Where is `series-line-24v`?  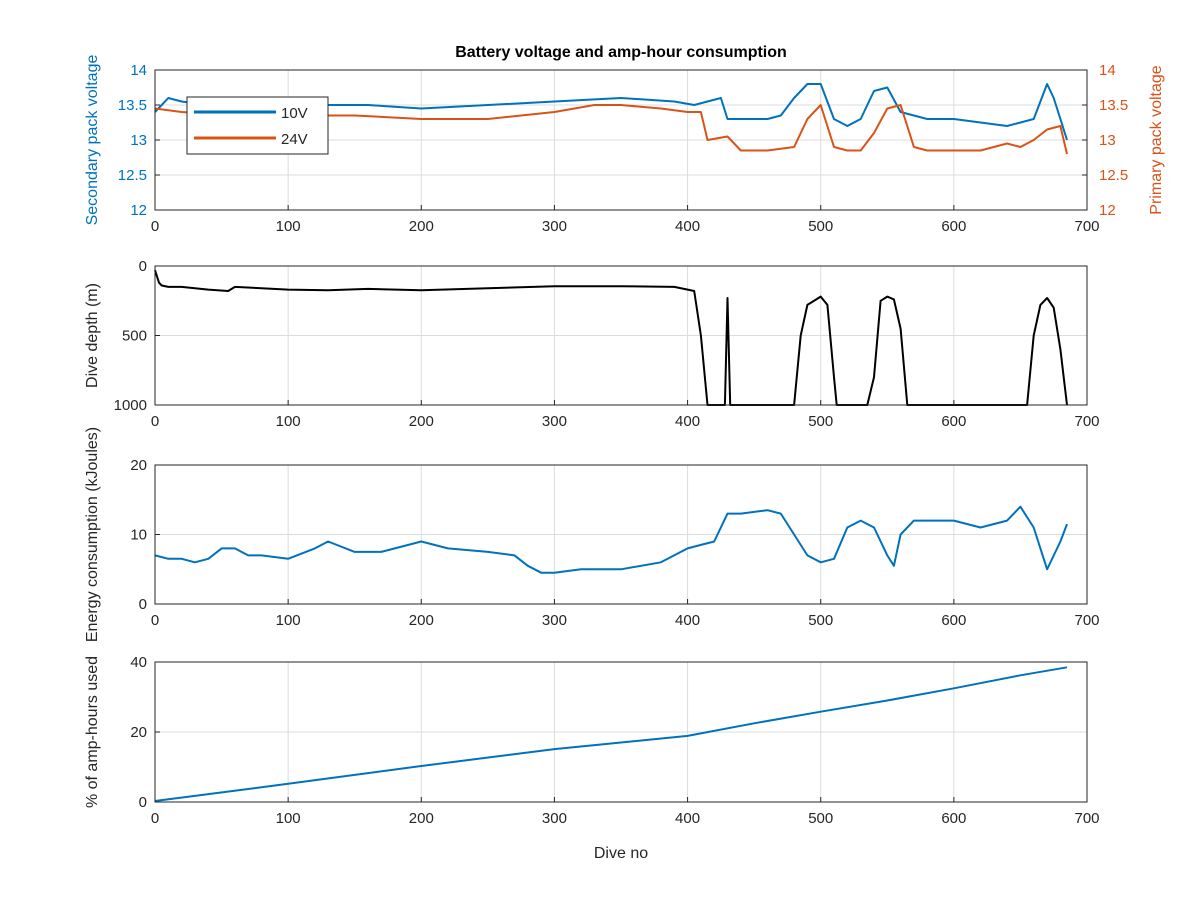
series-line-24v is located at coordinates (611, 129).